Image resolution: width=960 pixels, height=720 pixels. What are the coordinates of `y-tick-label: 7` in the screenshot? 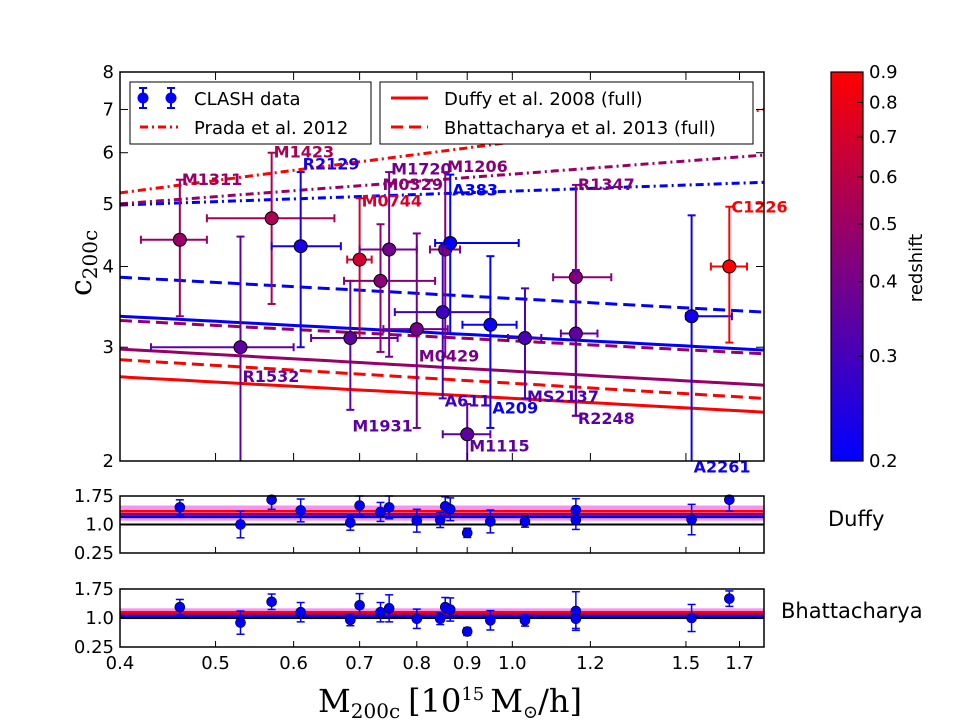 It's located at (108, 109).